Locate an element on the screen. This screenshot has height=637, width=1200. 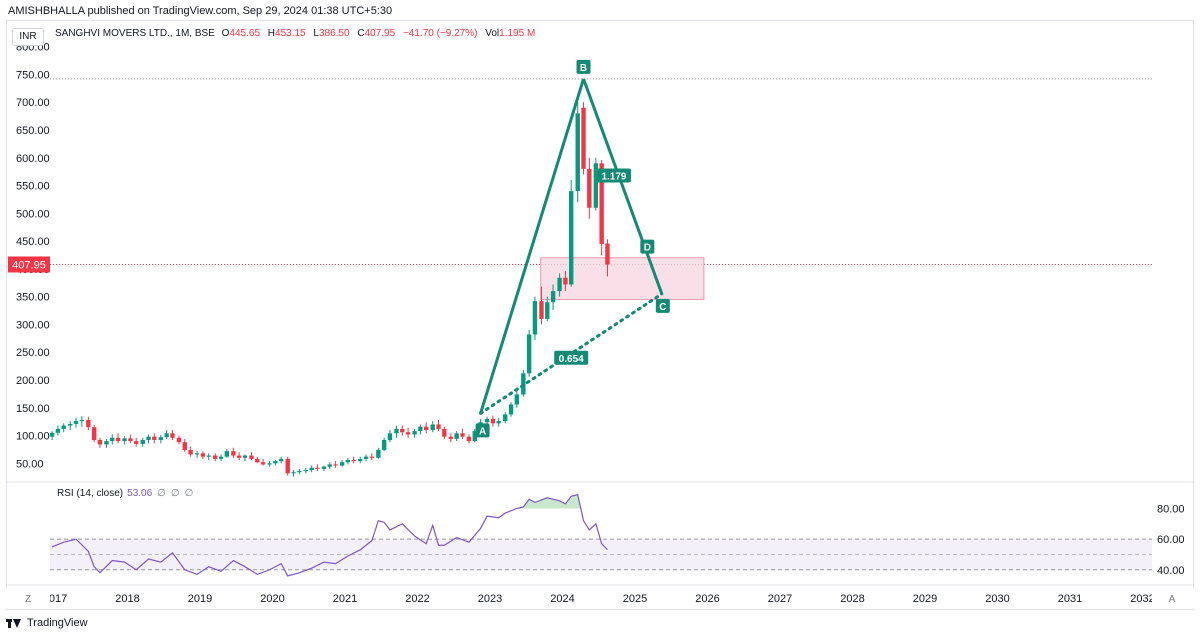
time-tick-label: 2030 is located at coordinates (997, 599).